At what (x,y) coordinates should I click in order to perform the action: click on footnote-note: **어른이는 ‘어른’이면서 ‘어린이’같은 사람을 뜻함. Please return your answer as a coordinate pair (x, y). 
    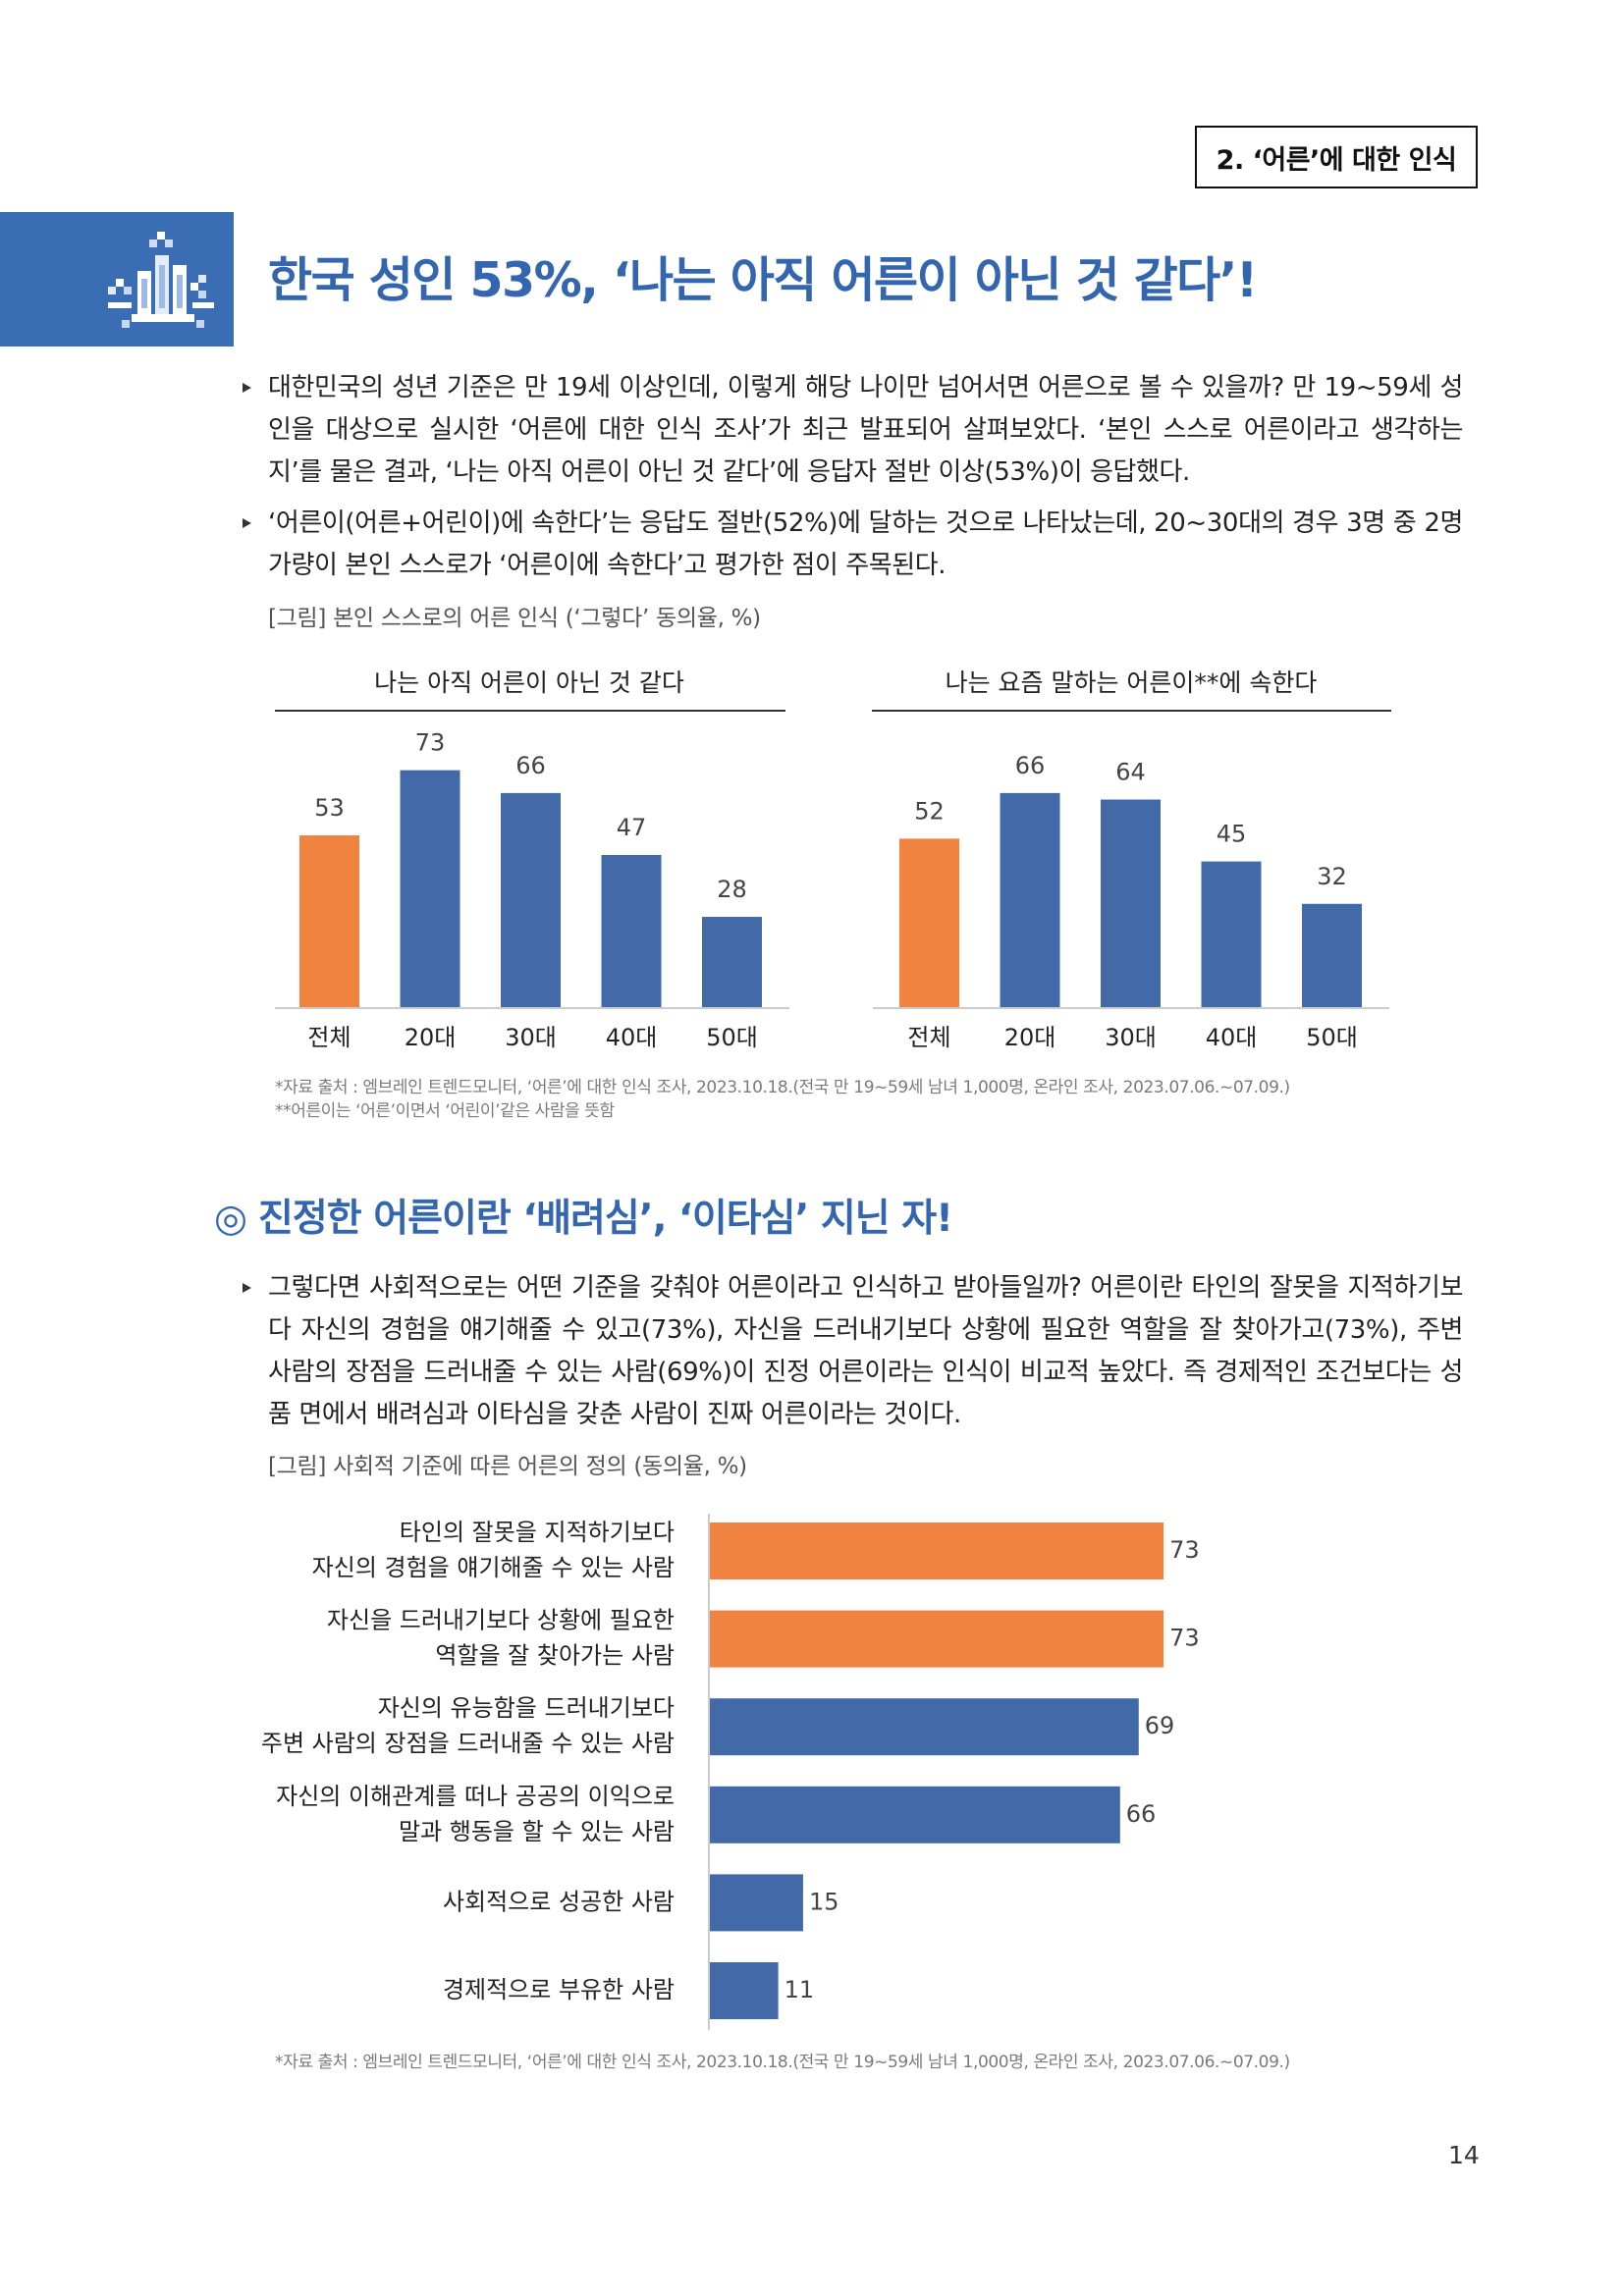
    Looking at the image, I should click on (445, 1111).